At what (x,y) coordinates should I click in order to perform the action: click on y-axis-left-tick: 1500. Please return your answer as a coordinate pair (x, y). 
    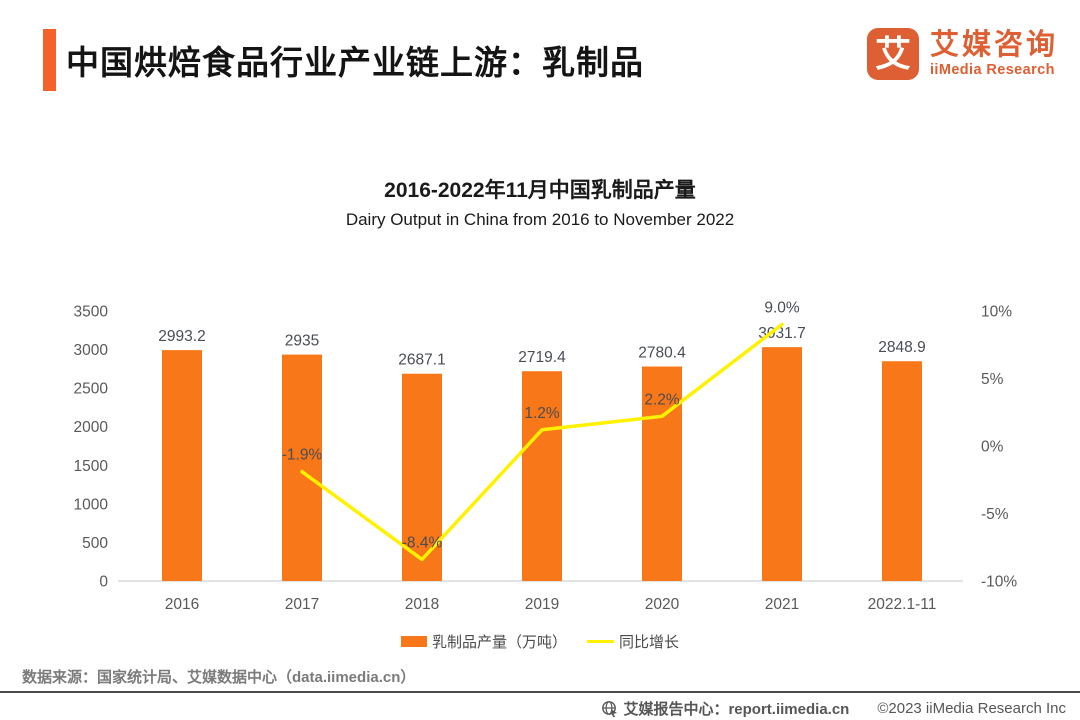
    Looking at the image, I should click on (91, 466).